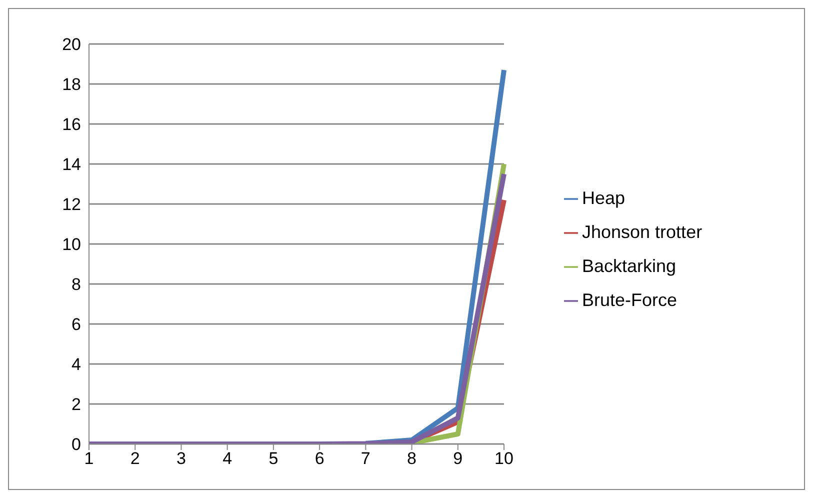 The height and width of the screenshot is (500, 815). I want to click on y-tick-label: 6, so click(76, 324).